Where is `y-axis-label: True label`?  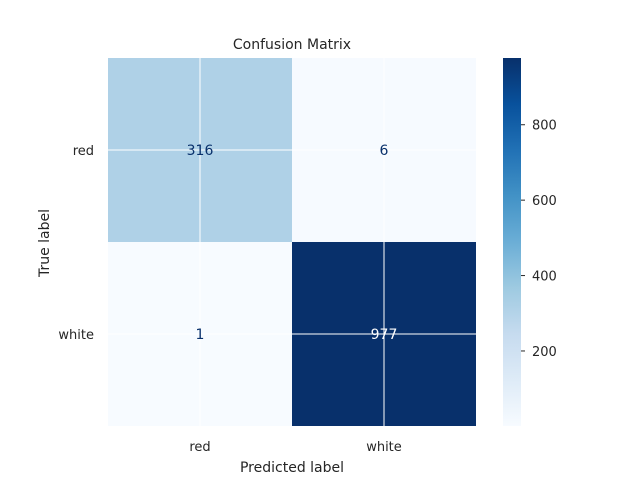
y-axis-label: True label is located at coordinates (45, 243).